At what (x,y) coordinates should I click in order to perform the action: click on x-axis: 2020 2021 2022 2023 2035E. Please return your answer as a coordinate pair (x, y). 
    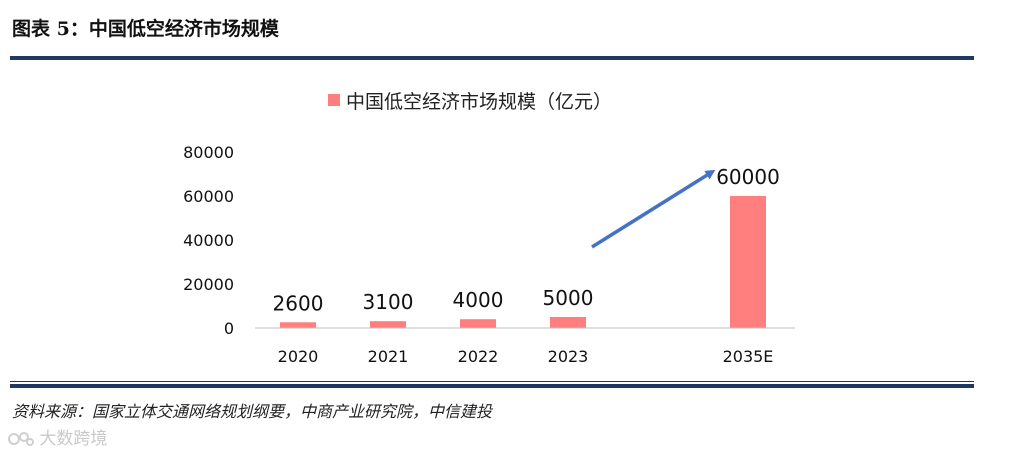
    Looking at the image, I should click on (525, 346).